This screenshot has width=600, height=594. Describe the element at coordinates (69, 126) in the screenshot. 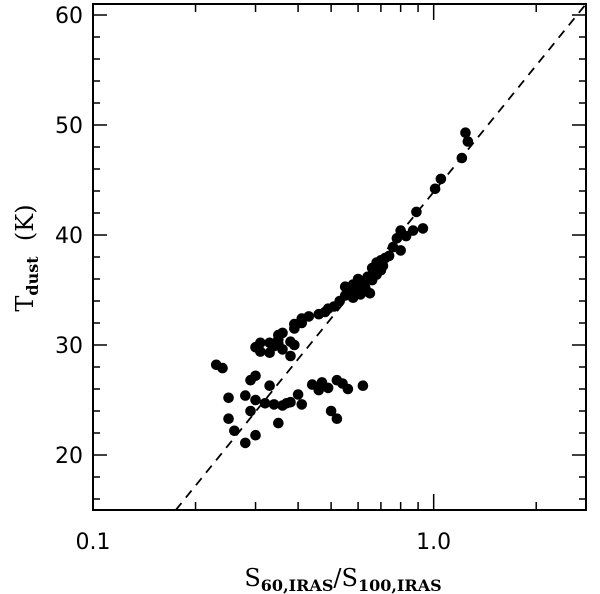

I see `y-tick-label: 50` at that location.